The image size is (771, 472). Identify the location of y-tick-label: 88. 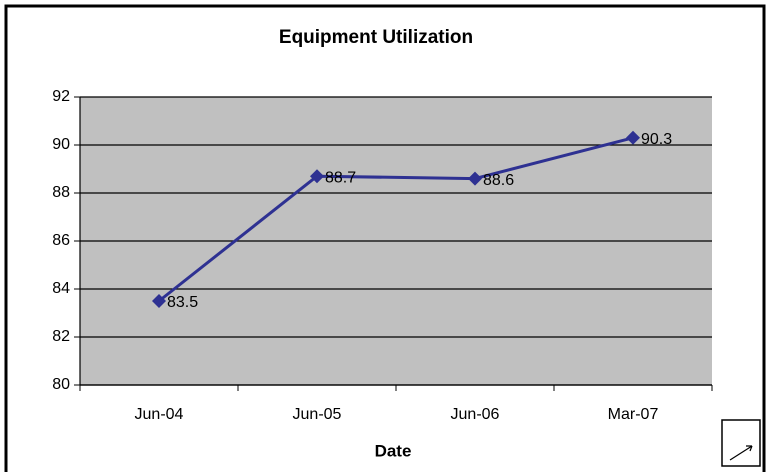
(61, 192).